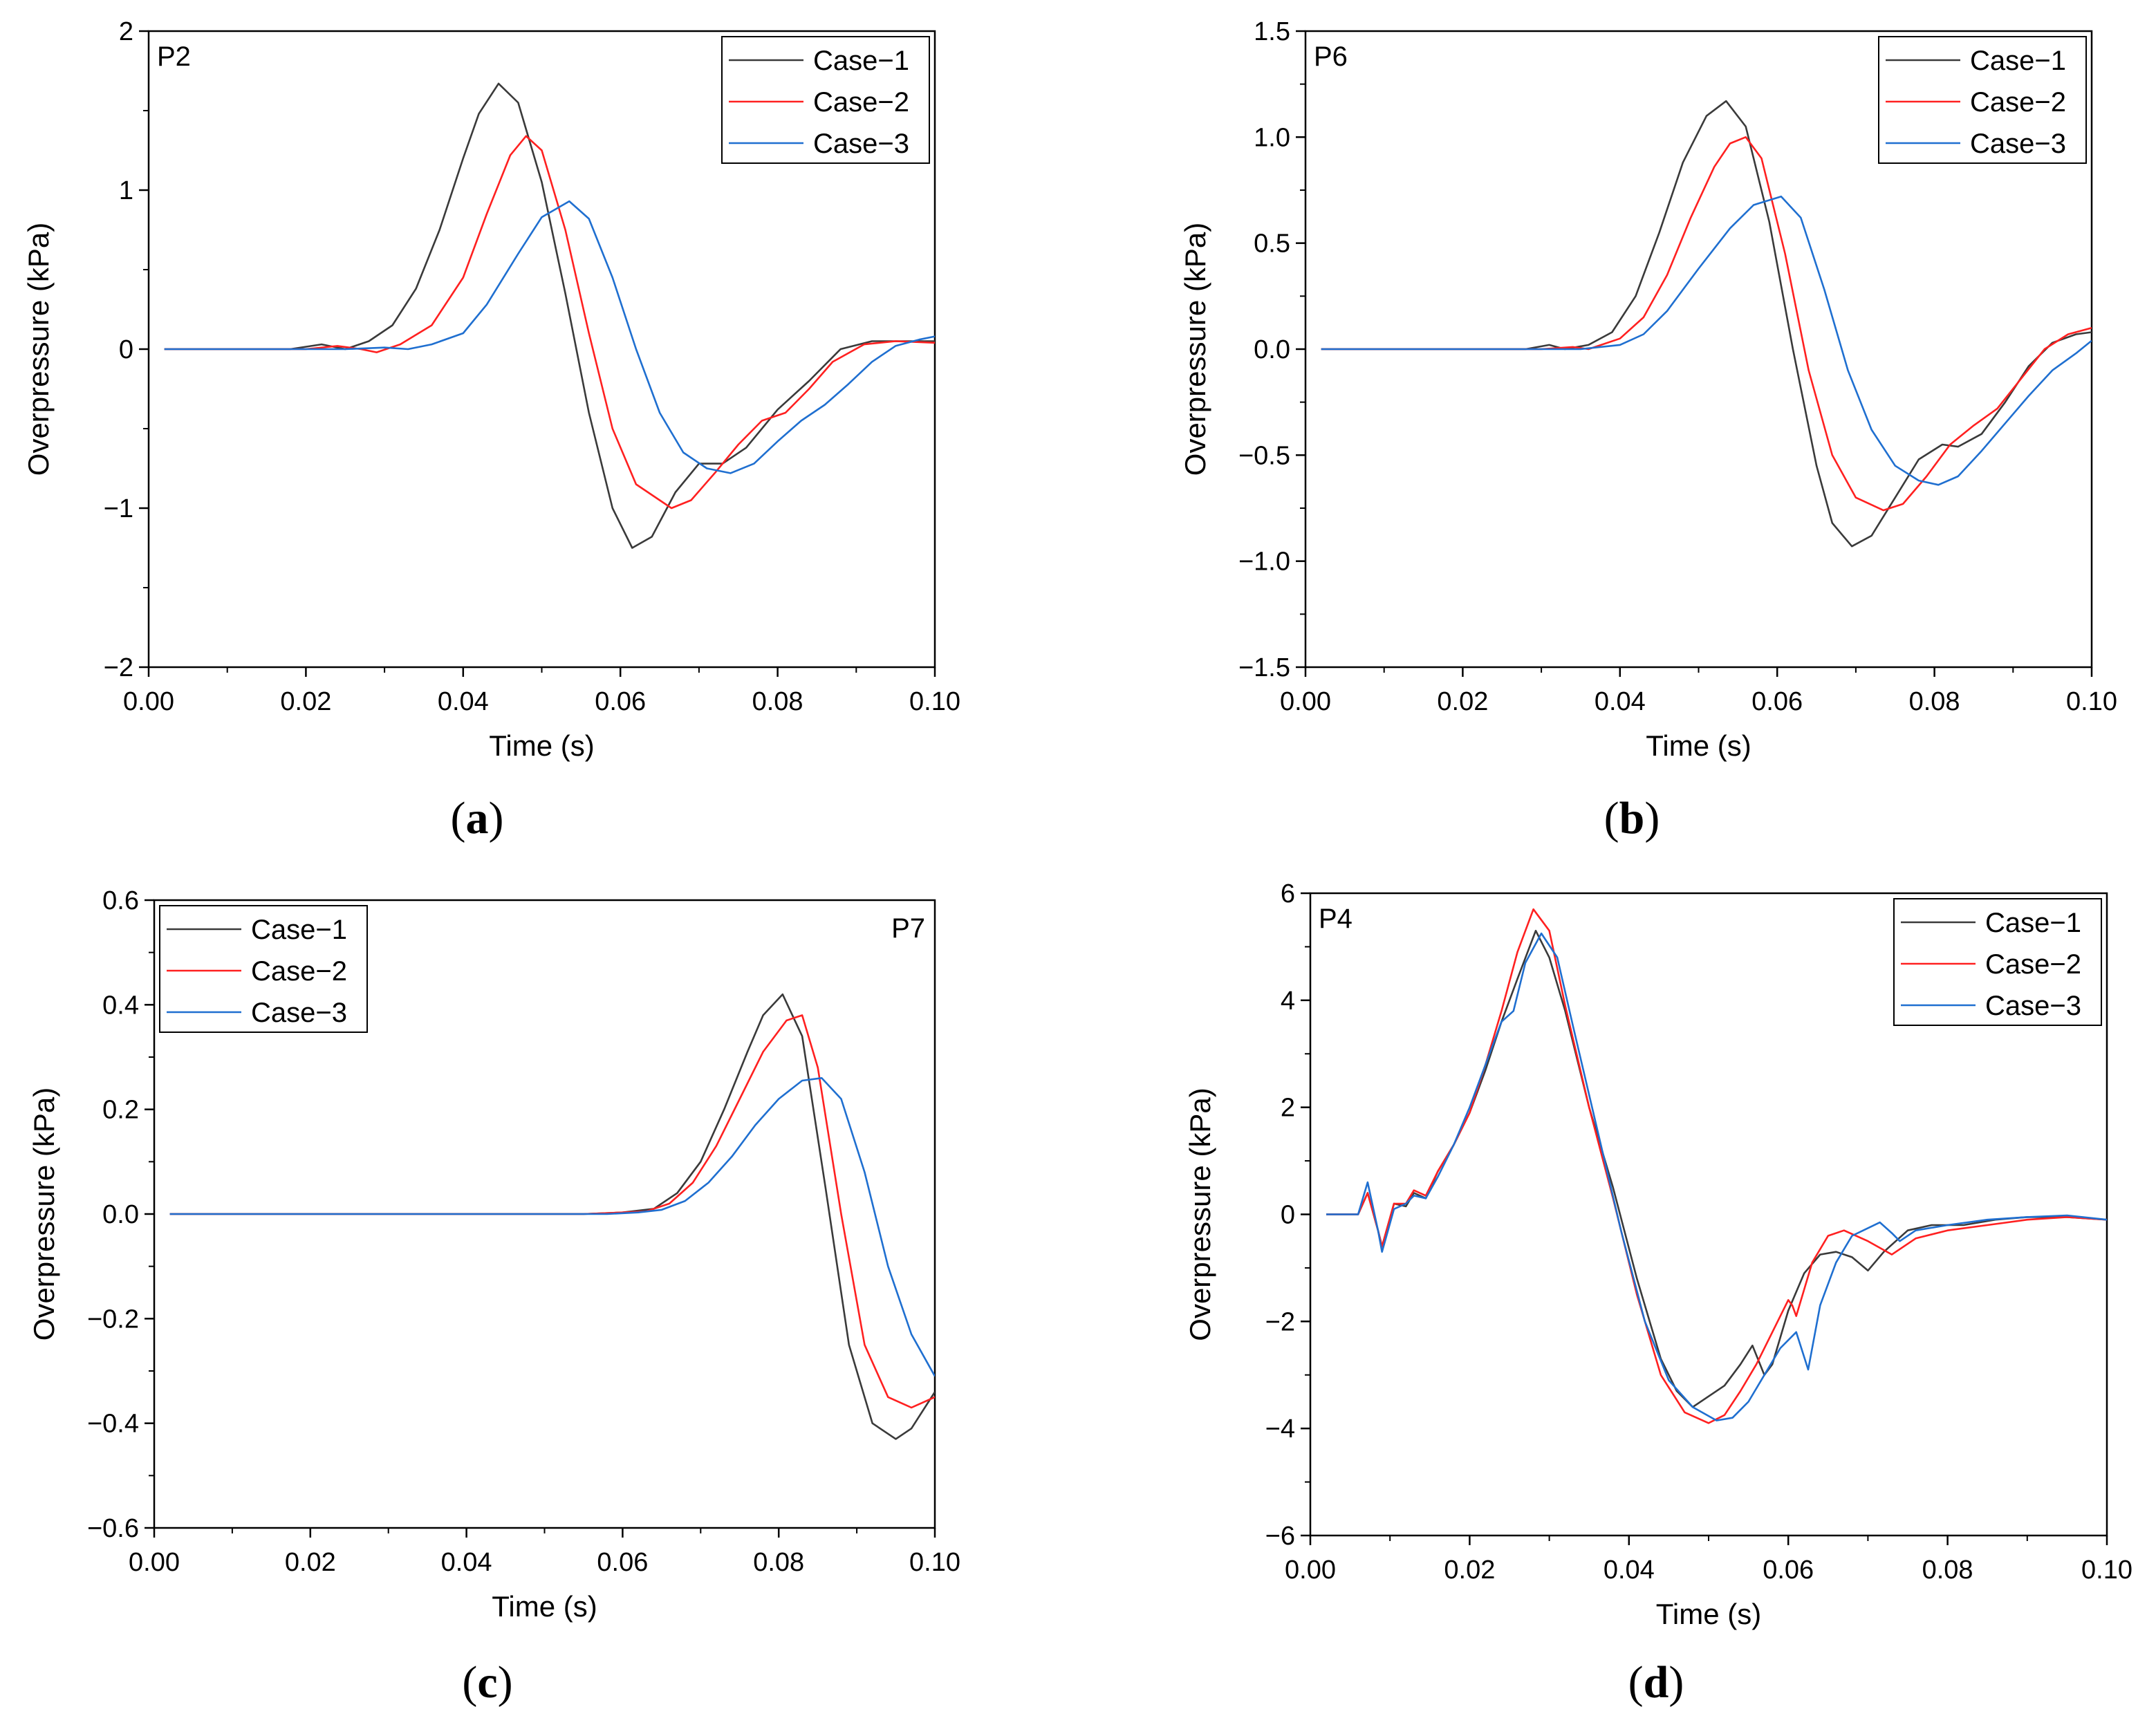 Image resolution: width=2147 pixels, height=1736 pixels. Describe the element at coordinates (1280, 1429) in the screenshot. I see `y-tick-label: −4` at that location.